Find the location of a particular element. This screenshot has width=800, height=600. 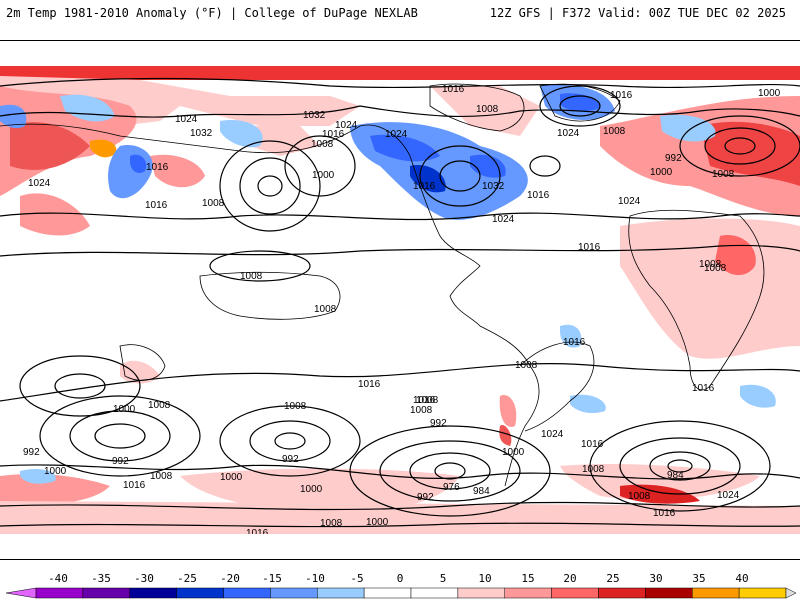

colorbar-tick-label: 20 is located at coordinates (570, 578).